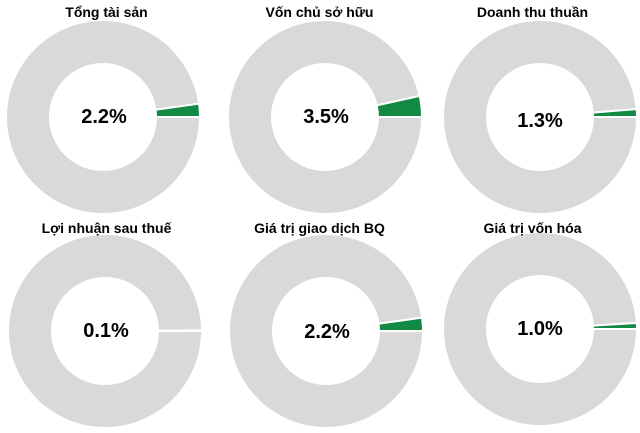 Image resolution: width=640 pixels, height=433 pixels. What do you see at coordinates (106, 12) in the screenshot?
I see `chart-title-total-assets: Tổng tài sản` at bounding box center [106, 12].